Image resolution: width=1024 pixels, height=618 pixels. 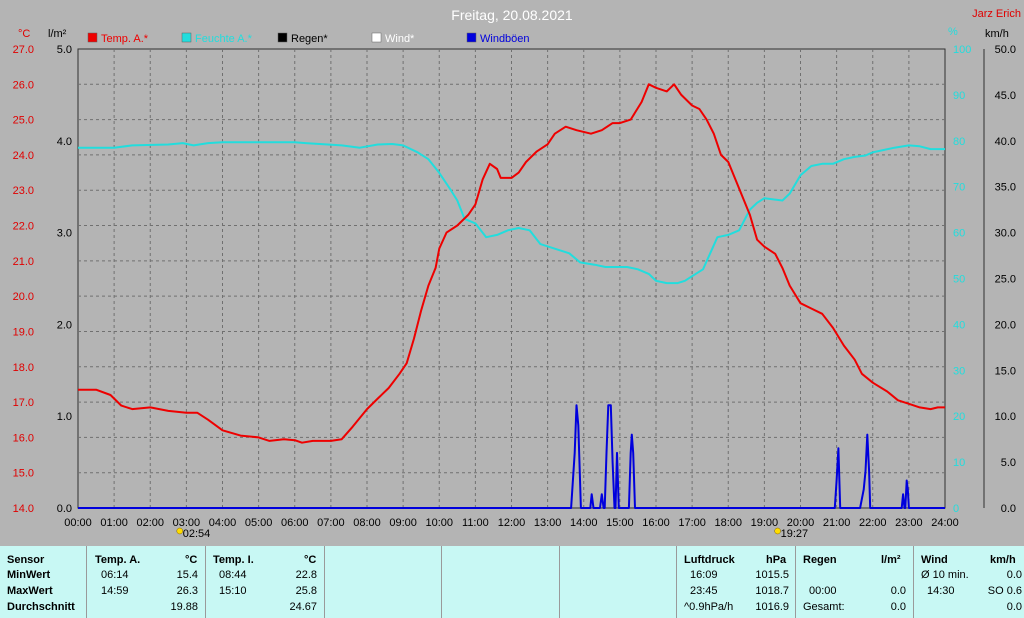 What do you see at coordinates (996, 14) in the screenshot?
I see `author-label: Jarz Erich` at bounding box center [996, 14].